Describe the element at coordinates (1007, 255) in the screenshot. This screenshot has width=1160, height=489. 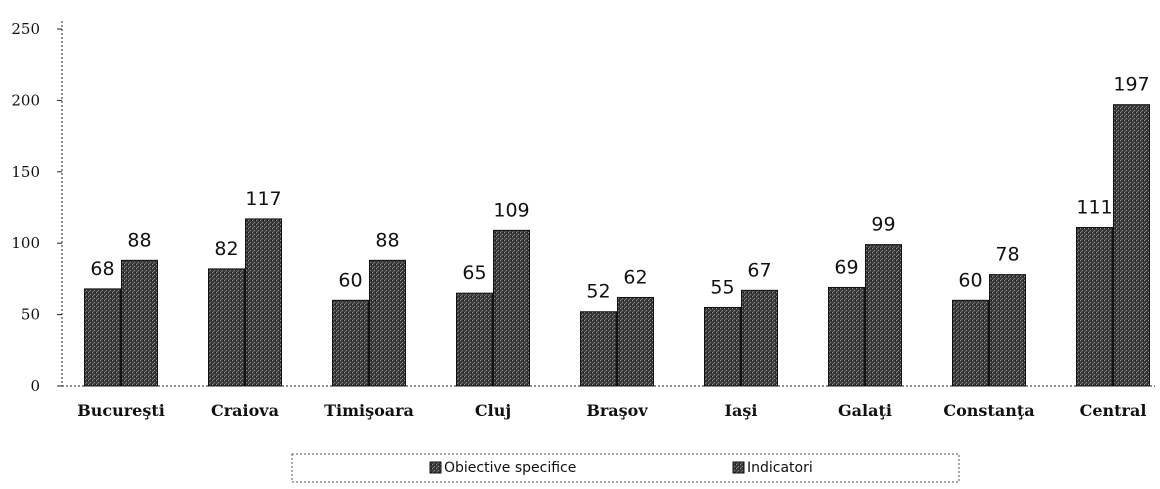
I see `data-label: 78` at that location.